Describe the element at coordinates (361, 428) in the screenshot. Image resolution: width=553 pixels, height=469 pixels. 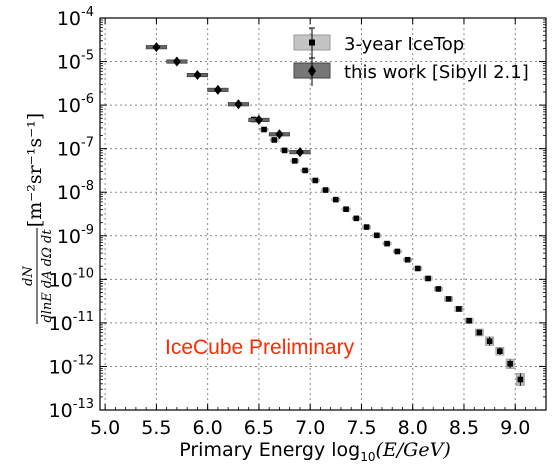
I see `x-tick-label: 7.5` at that location.